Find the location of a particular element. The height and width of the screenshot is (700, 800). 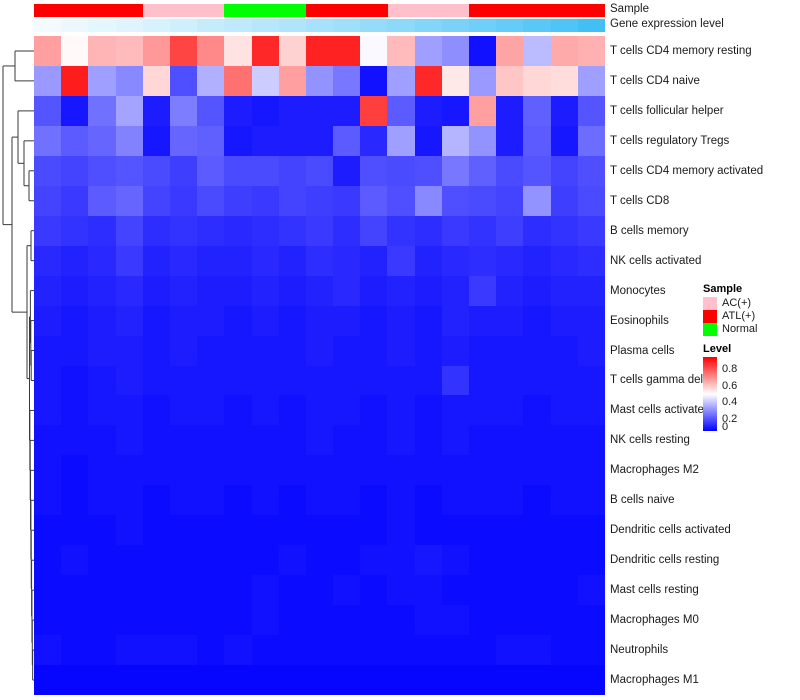

level-legend: Level 0.8 0.6 0.4 0.2 0 is located at coordinates (750, 388).